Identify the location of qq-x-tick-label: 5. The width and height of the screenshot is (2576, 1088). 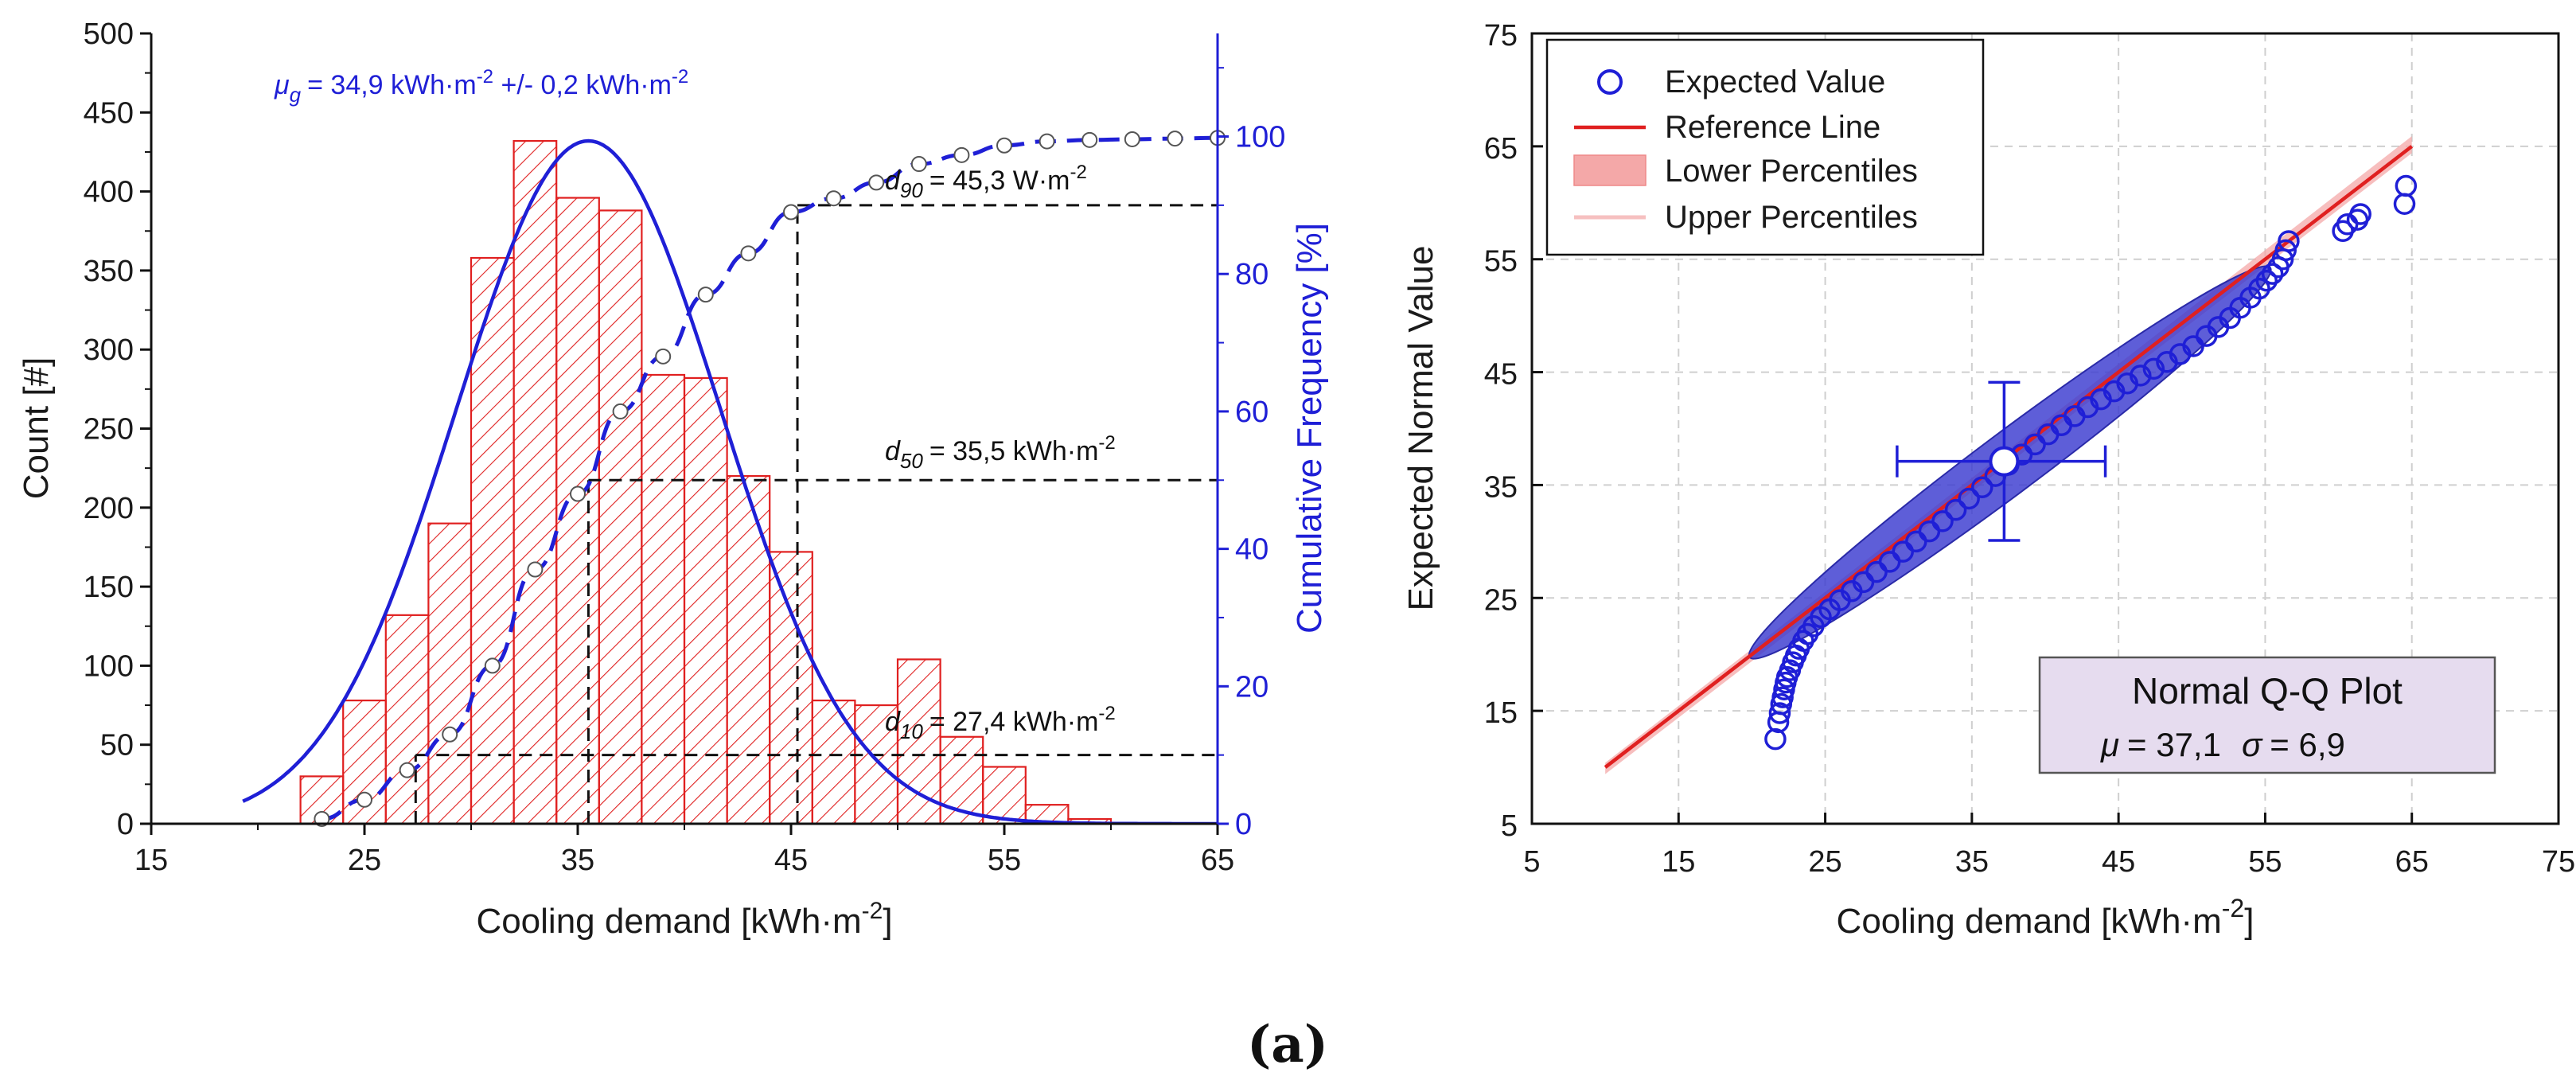
(1531, 862).